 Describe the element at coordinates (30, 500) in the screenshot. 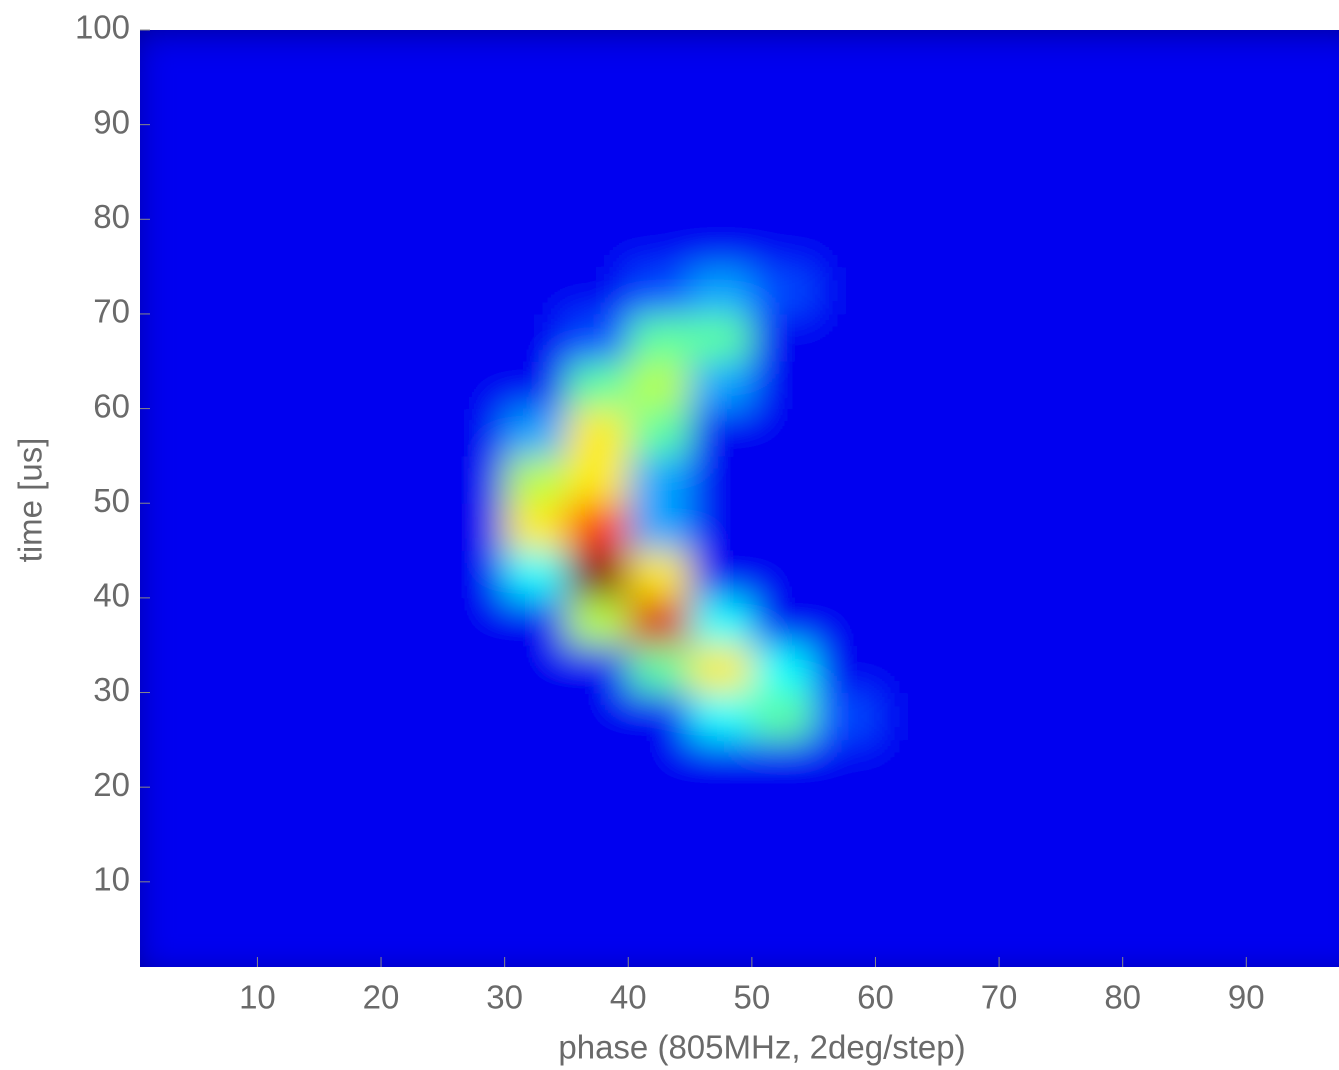

I see `y-axis-label: time [us]` at that location.